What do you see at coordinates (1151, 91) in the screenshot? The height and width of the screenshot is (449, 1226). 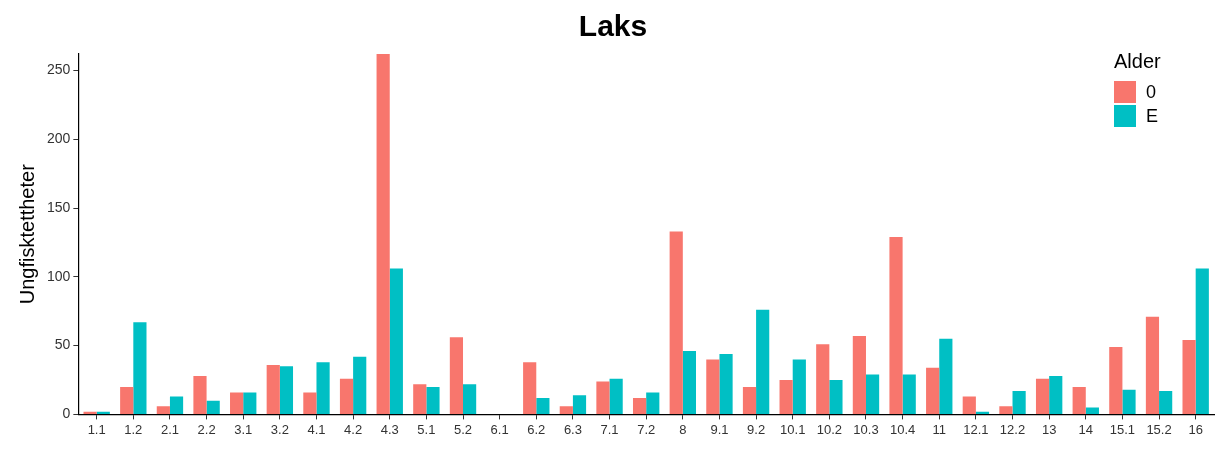 I see `legend-label: 0` at bounding box center [1151, 91].